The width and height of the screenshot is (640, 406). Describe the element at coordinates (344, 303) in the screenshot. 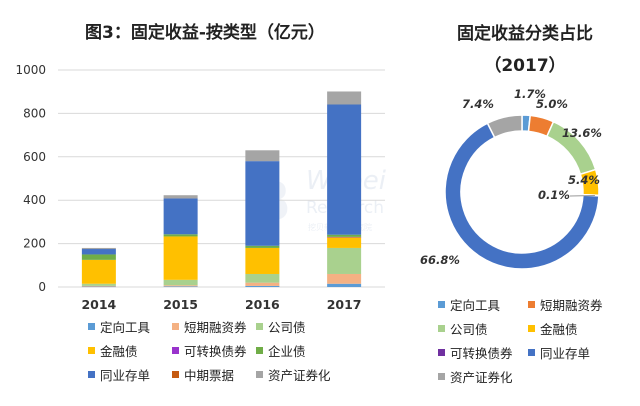

I see `x-tick-label: 2017` at that location.